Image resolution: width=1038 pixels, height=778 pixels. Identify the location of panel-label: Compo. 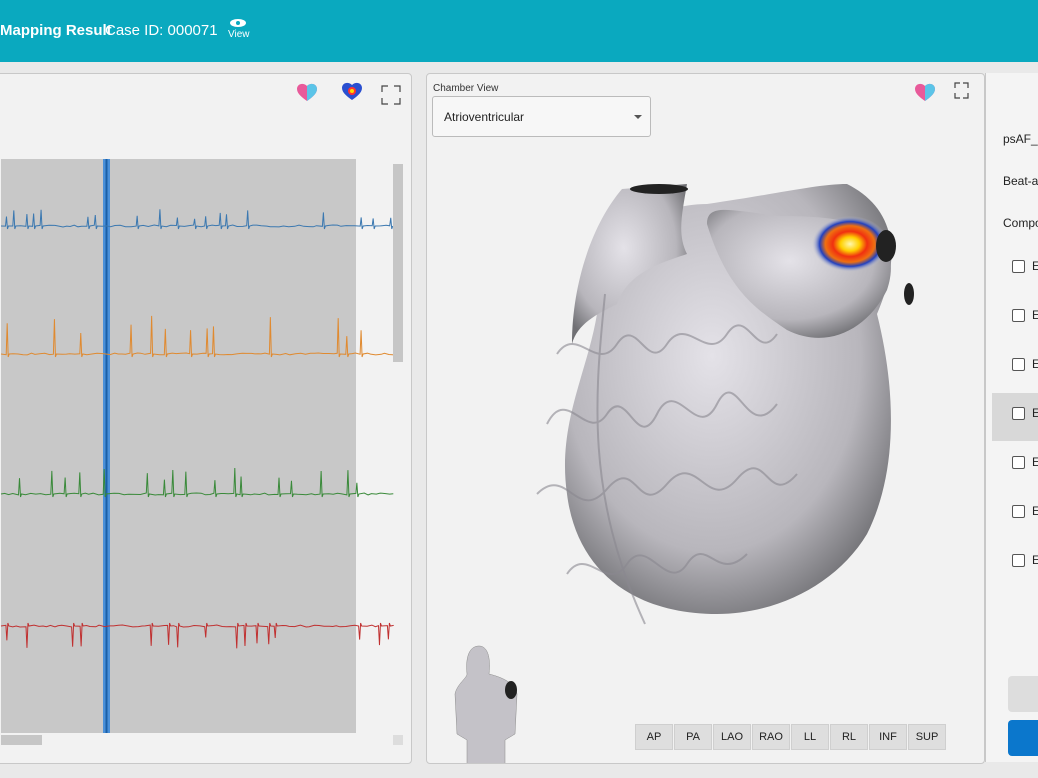
(1020, 223).